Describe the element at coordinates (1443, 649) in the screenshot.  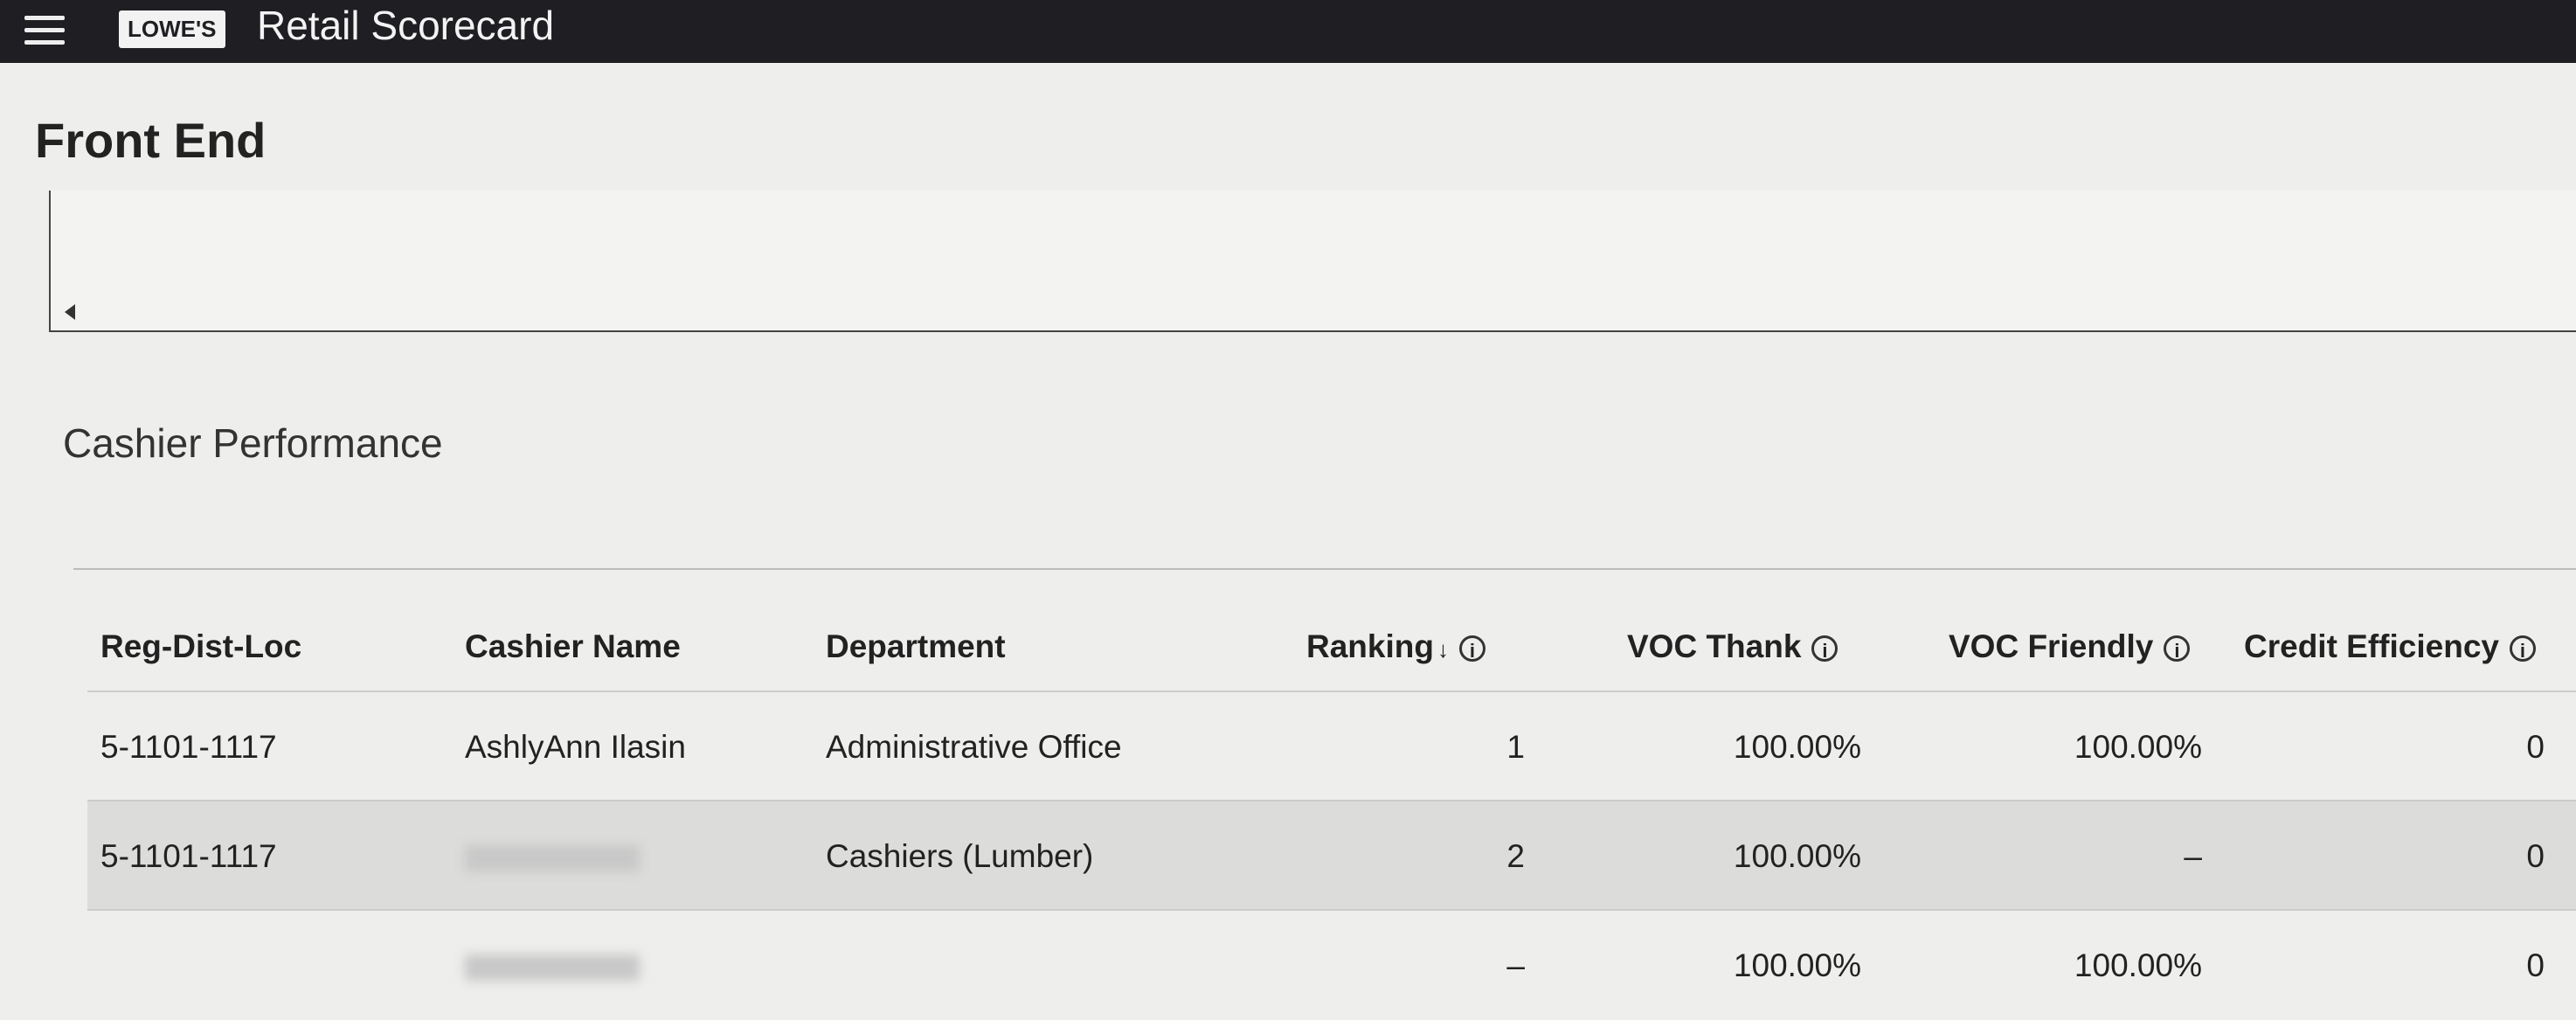
I see `sort-icon: ↓` at that location.